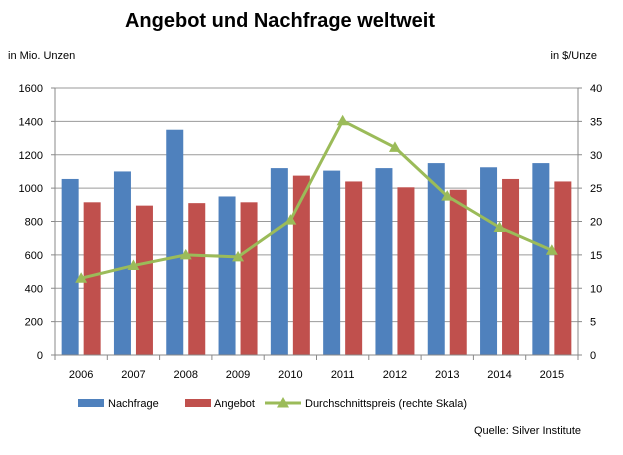  I want to click on right-tick-label: 5, so click(593, 323).